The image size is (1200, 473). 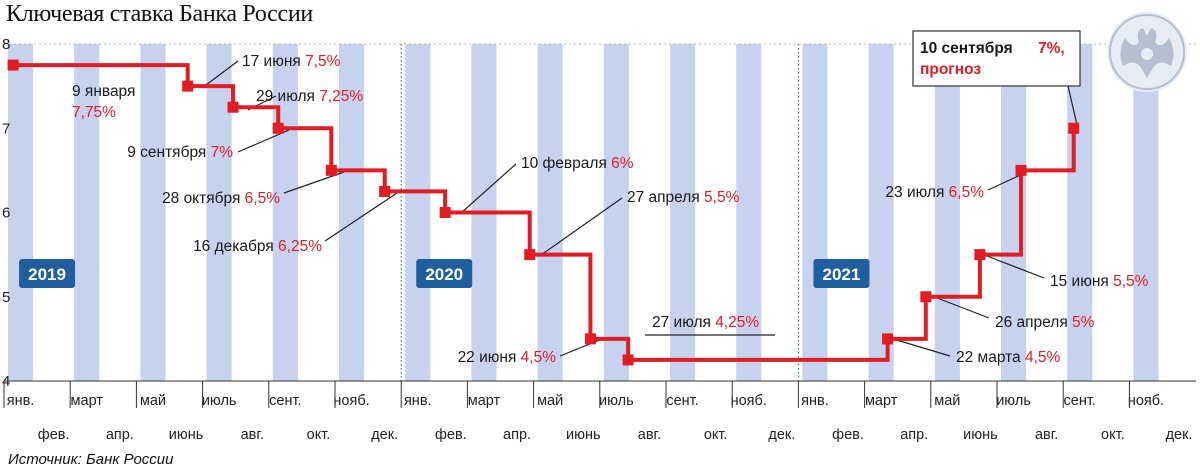 I want to click on y-tick-label: 7, so click(x=6, y=128).